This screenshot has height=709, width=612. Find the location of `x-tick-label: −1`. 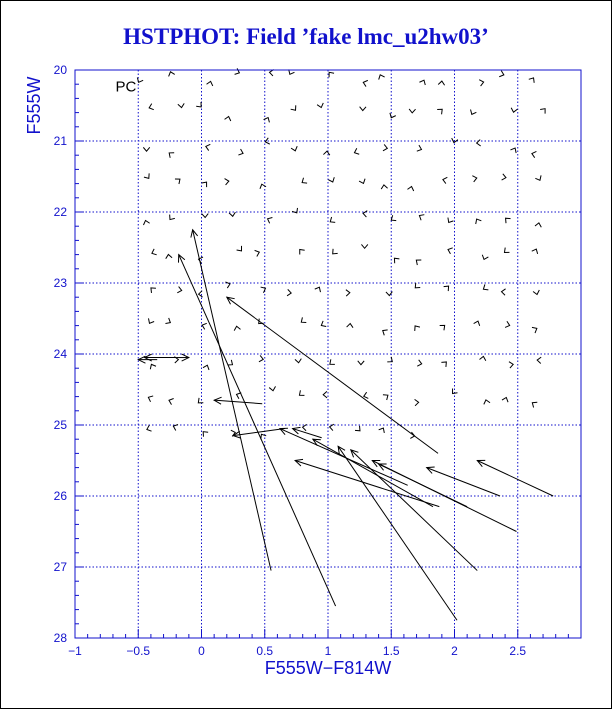

x-tick-label: −1 is located at coordinates (75, 651).